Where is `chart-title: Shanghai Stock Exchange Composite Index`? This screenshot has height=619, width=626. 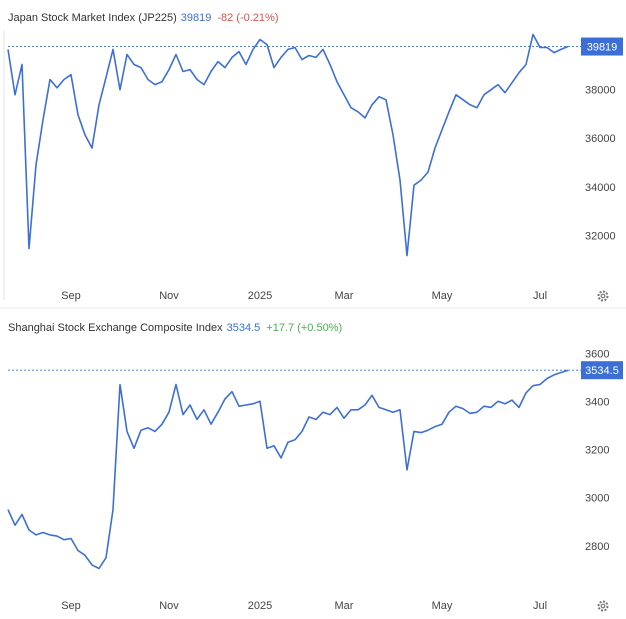 chart-title: Shanghai Stock Exchange Composite Index is located at coordinates (115, 328).